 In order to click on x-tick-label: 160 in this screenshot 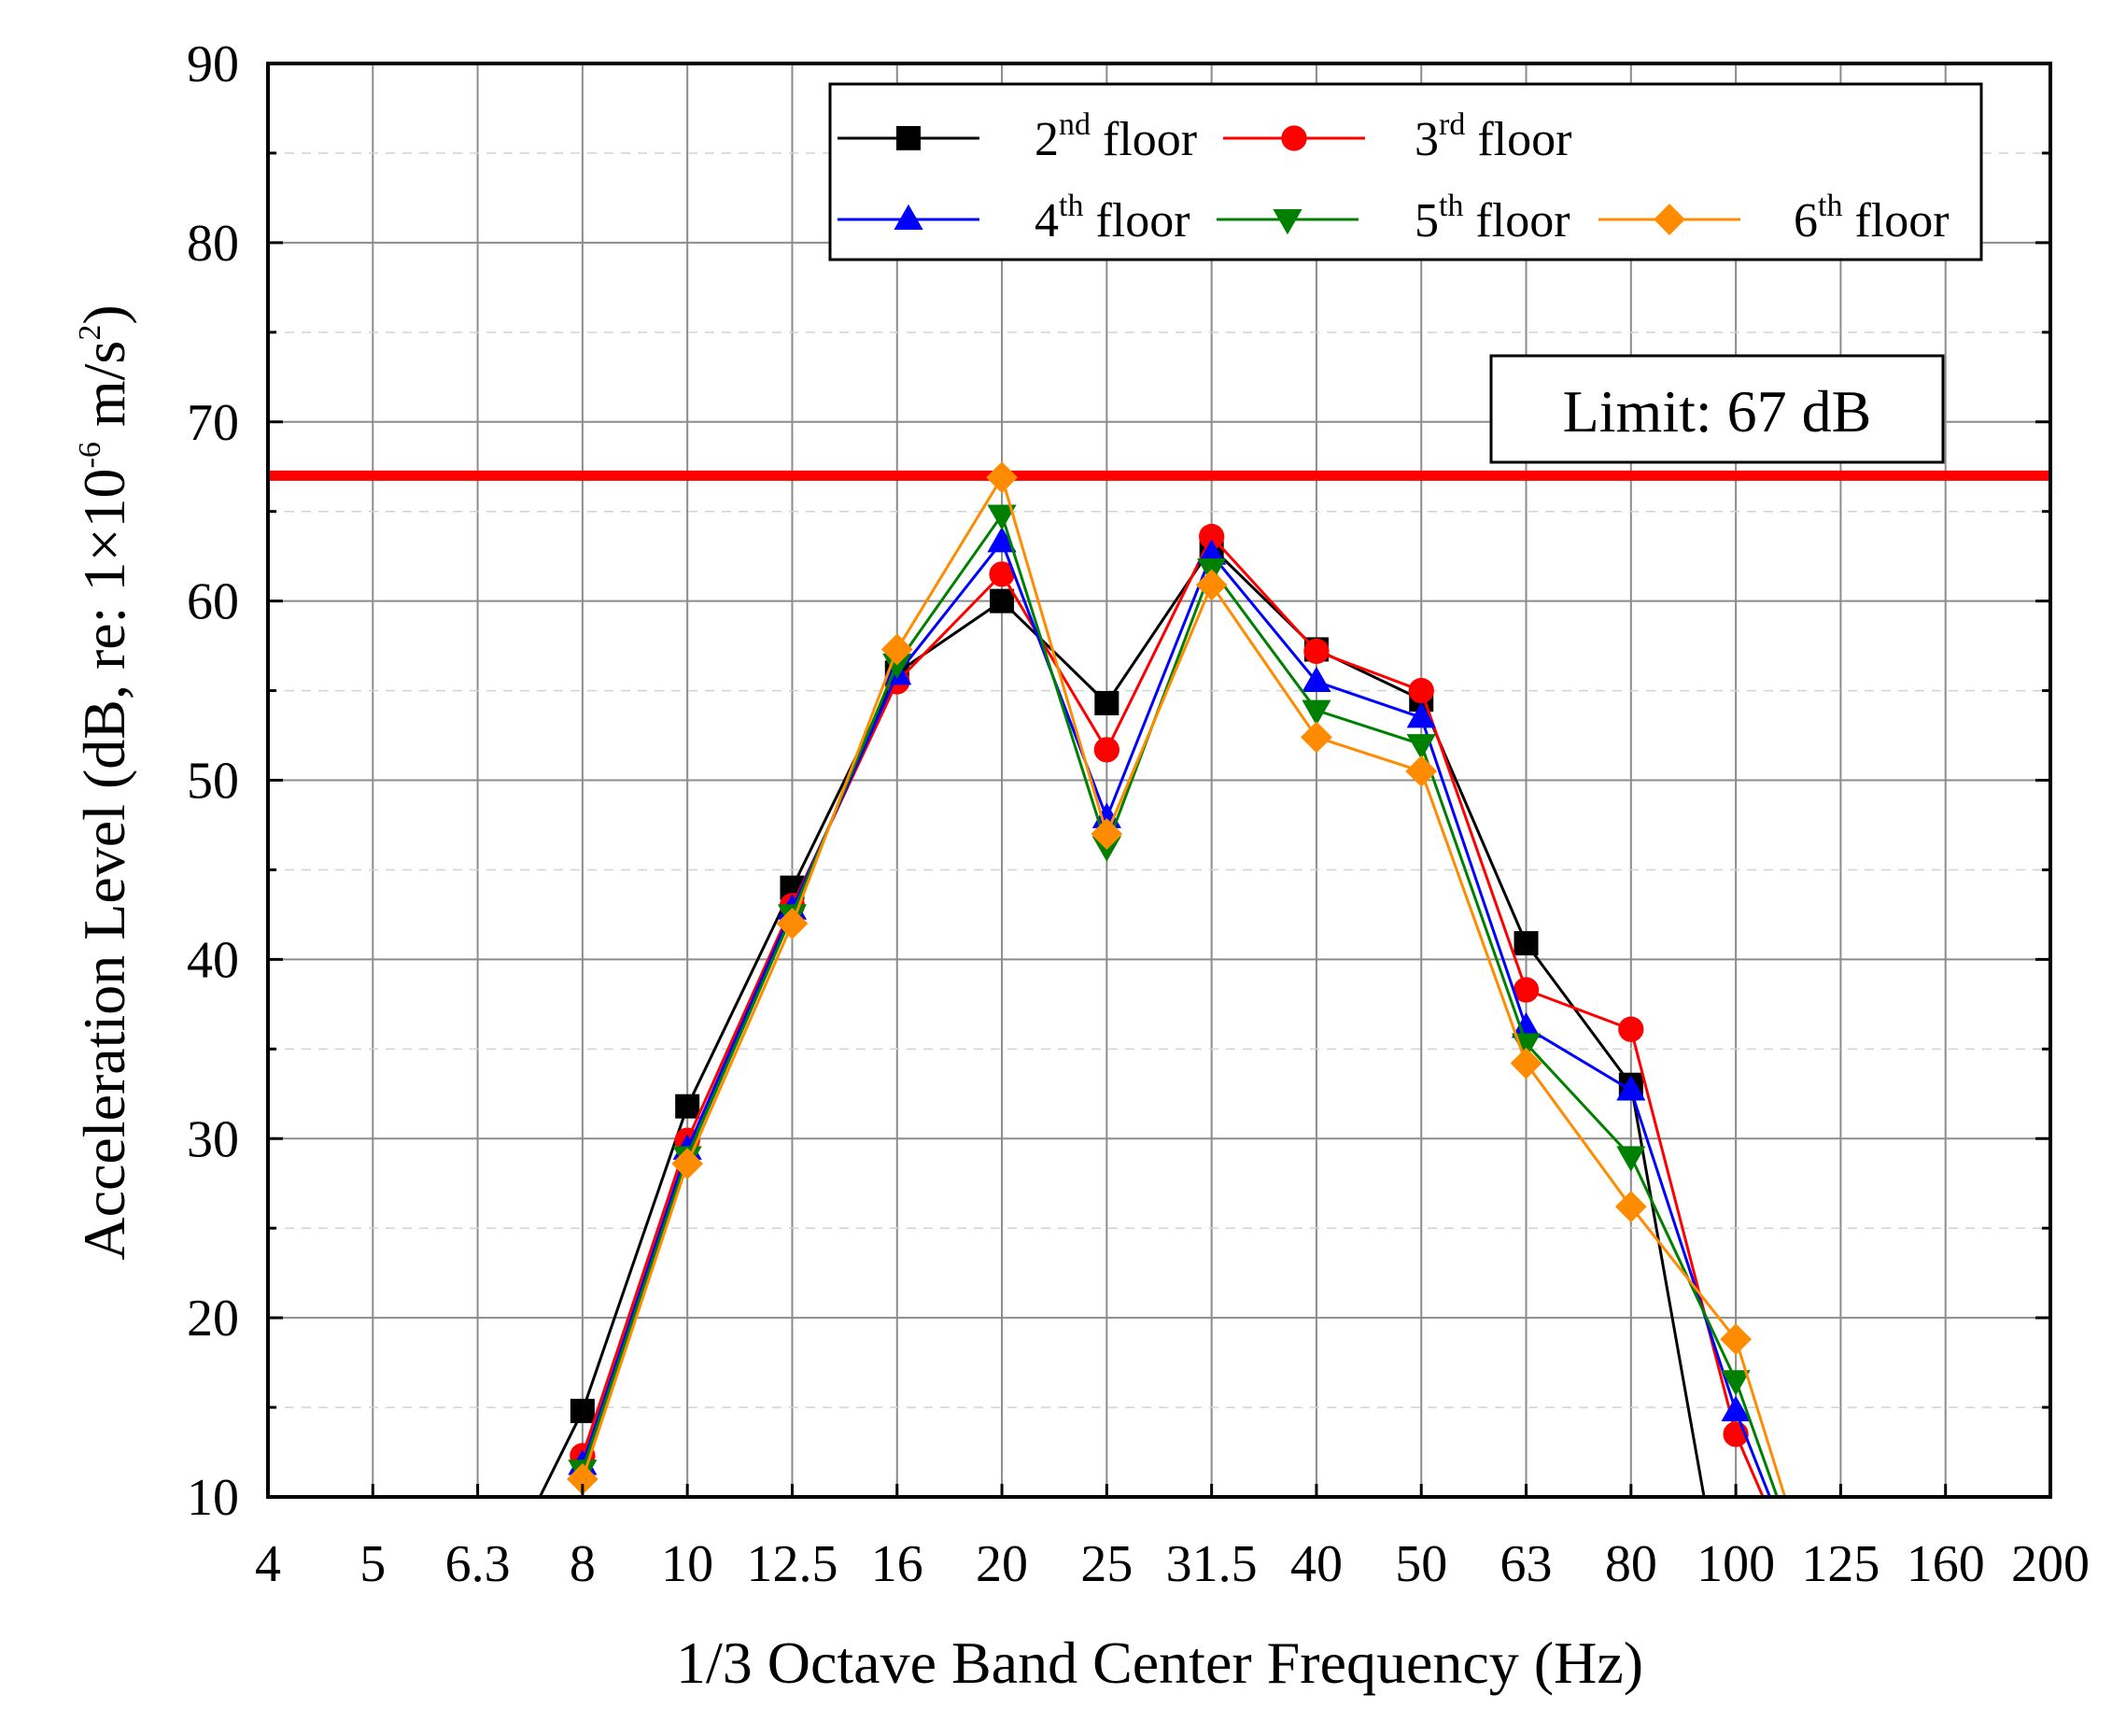, I will do `click(1946, 1564)`.